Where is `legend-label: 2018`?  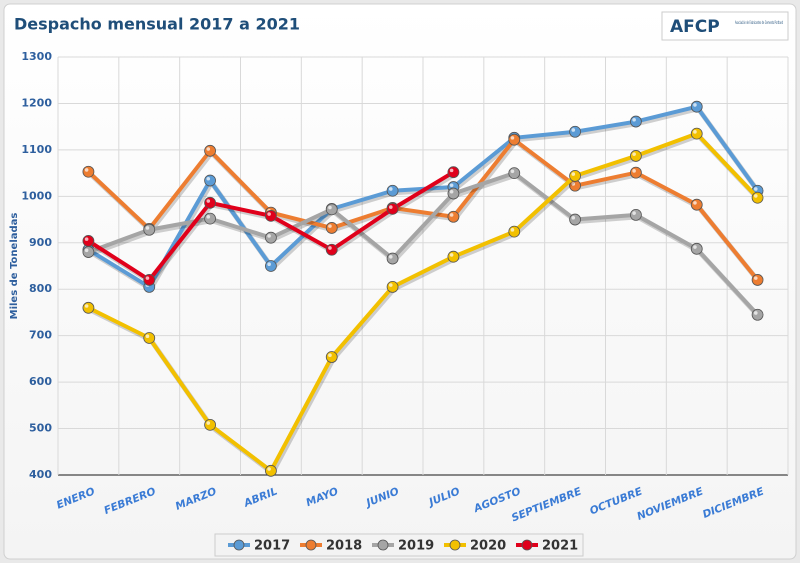
legend-label: 2018 is located at coordinates (344, 546).